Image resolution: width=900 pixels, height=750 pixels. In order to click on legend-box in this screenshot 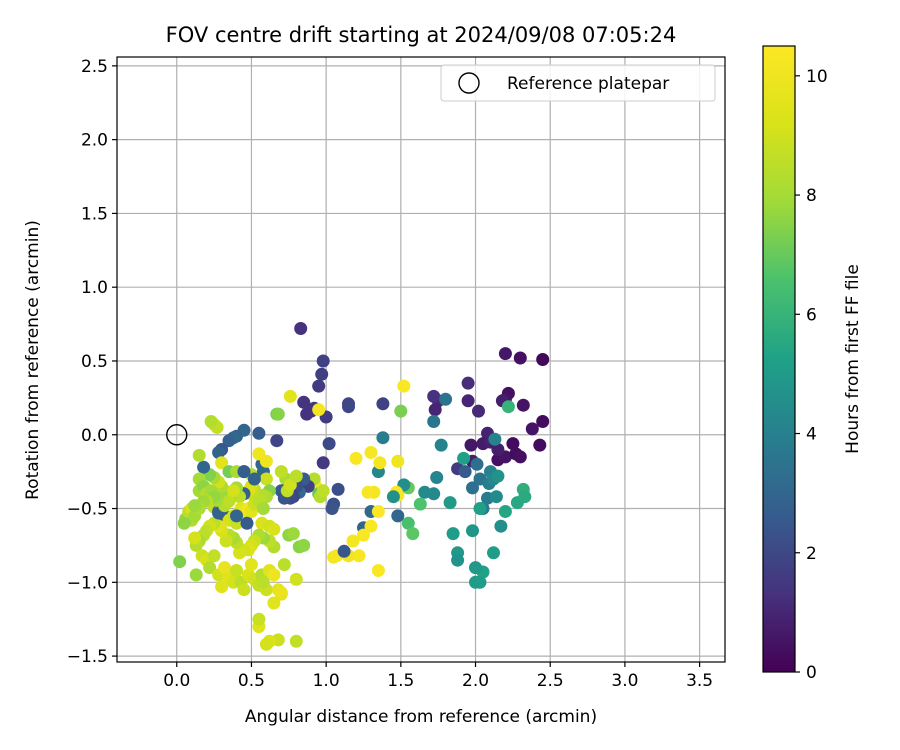, I will do `click(578, 83)`.